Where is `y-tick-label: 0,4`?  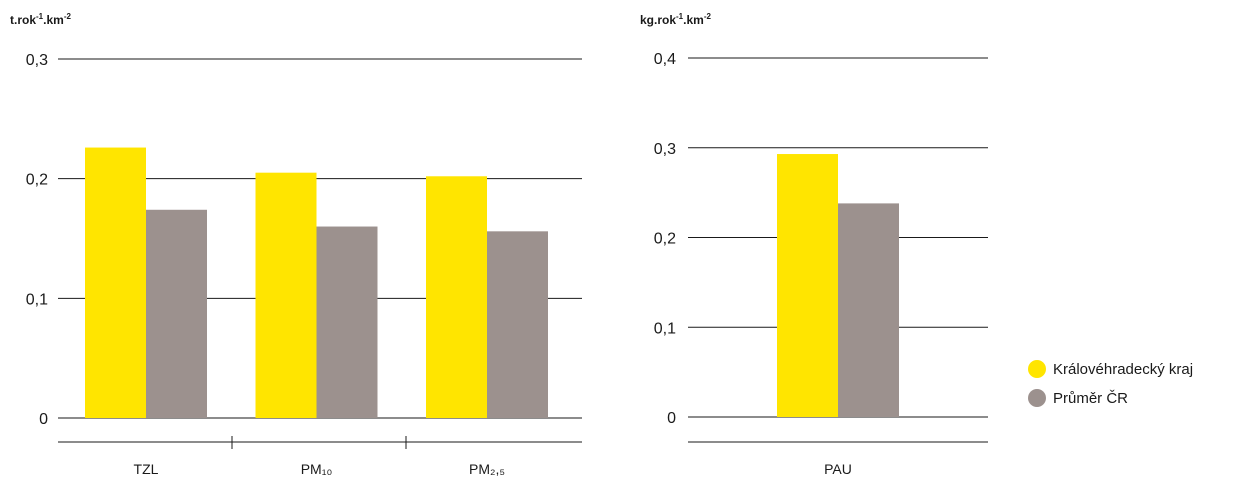
y-tick-label: 0,4 is located at coordinates (665, 59).